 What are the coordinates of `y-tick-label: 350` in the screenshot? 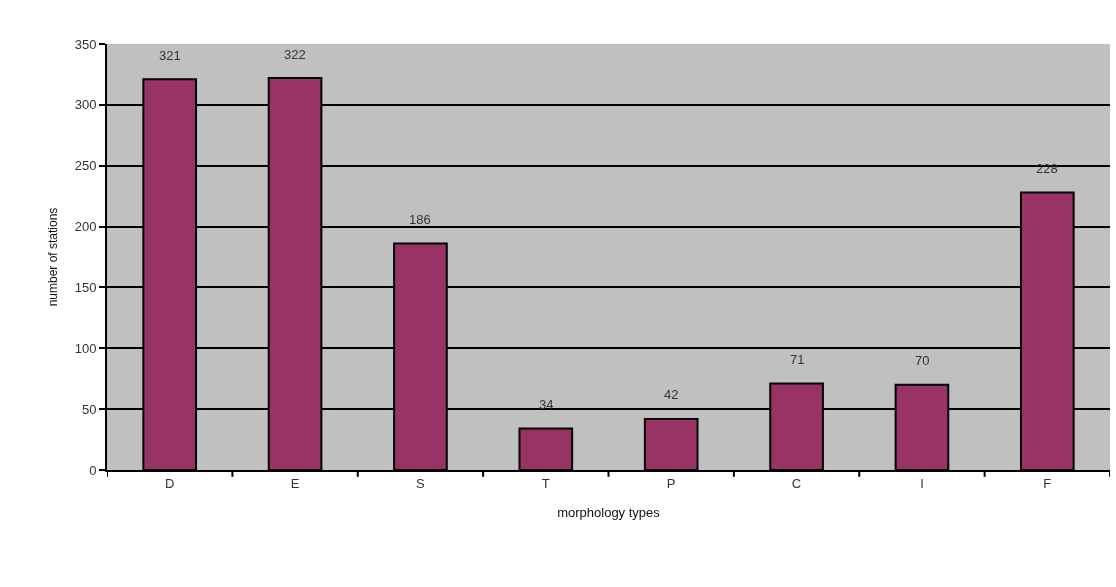 It's located at (85, 44).